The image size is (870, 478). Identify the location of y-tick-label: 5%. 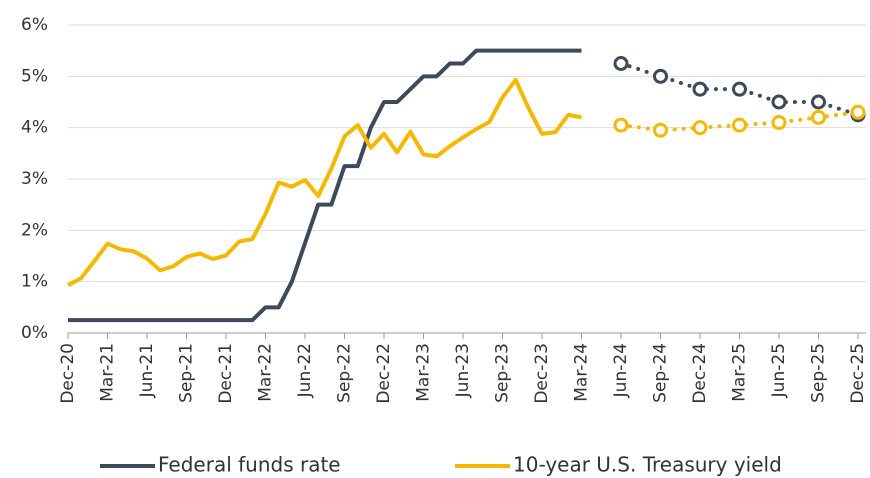
(34, 76).